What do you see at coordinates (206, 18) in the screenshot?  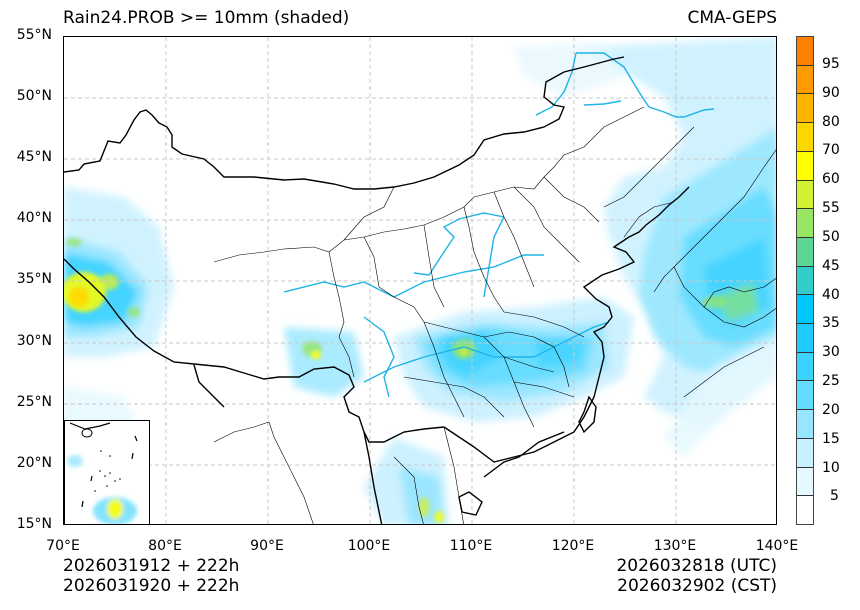 I see `map-title: Rain24.PROB >= 10mm (shaded)` at bounding box center [206, 18].